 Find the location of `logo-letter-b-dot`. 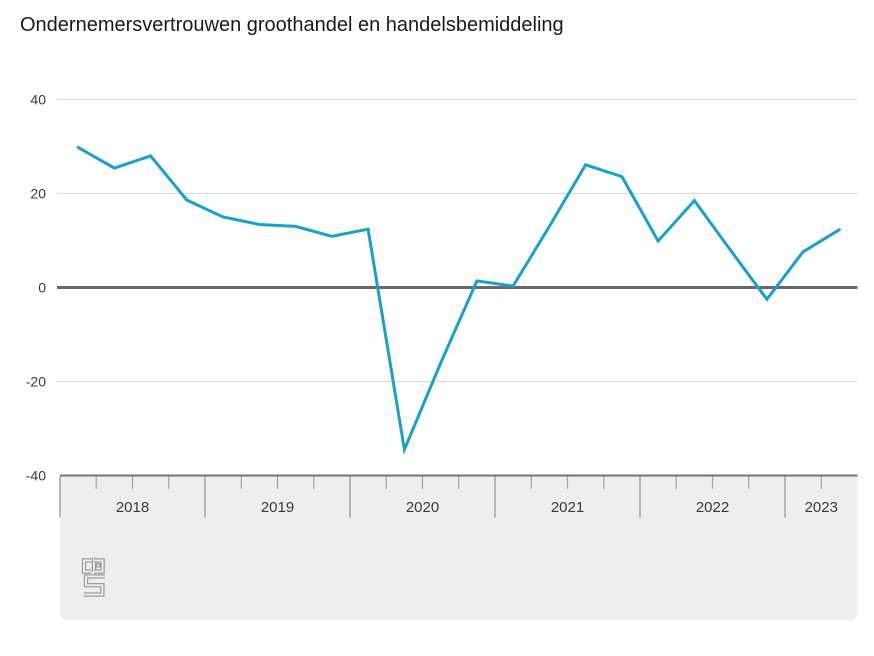

logo-letter-b-dot is located at coordinates (98, 565).